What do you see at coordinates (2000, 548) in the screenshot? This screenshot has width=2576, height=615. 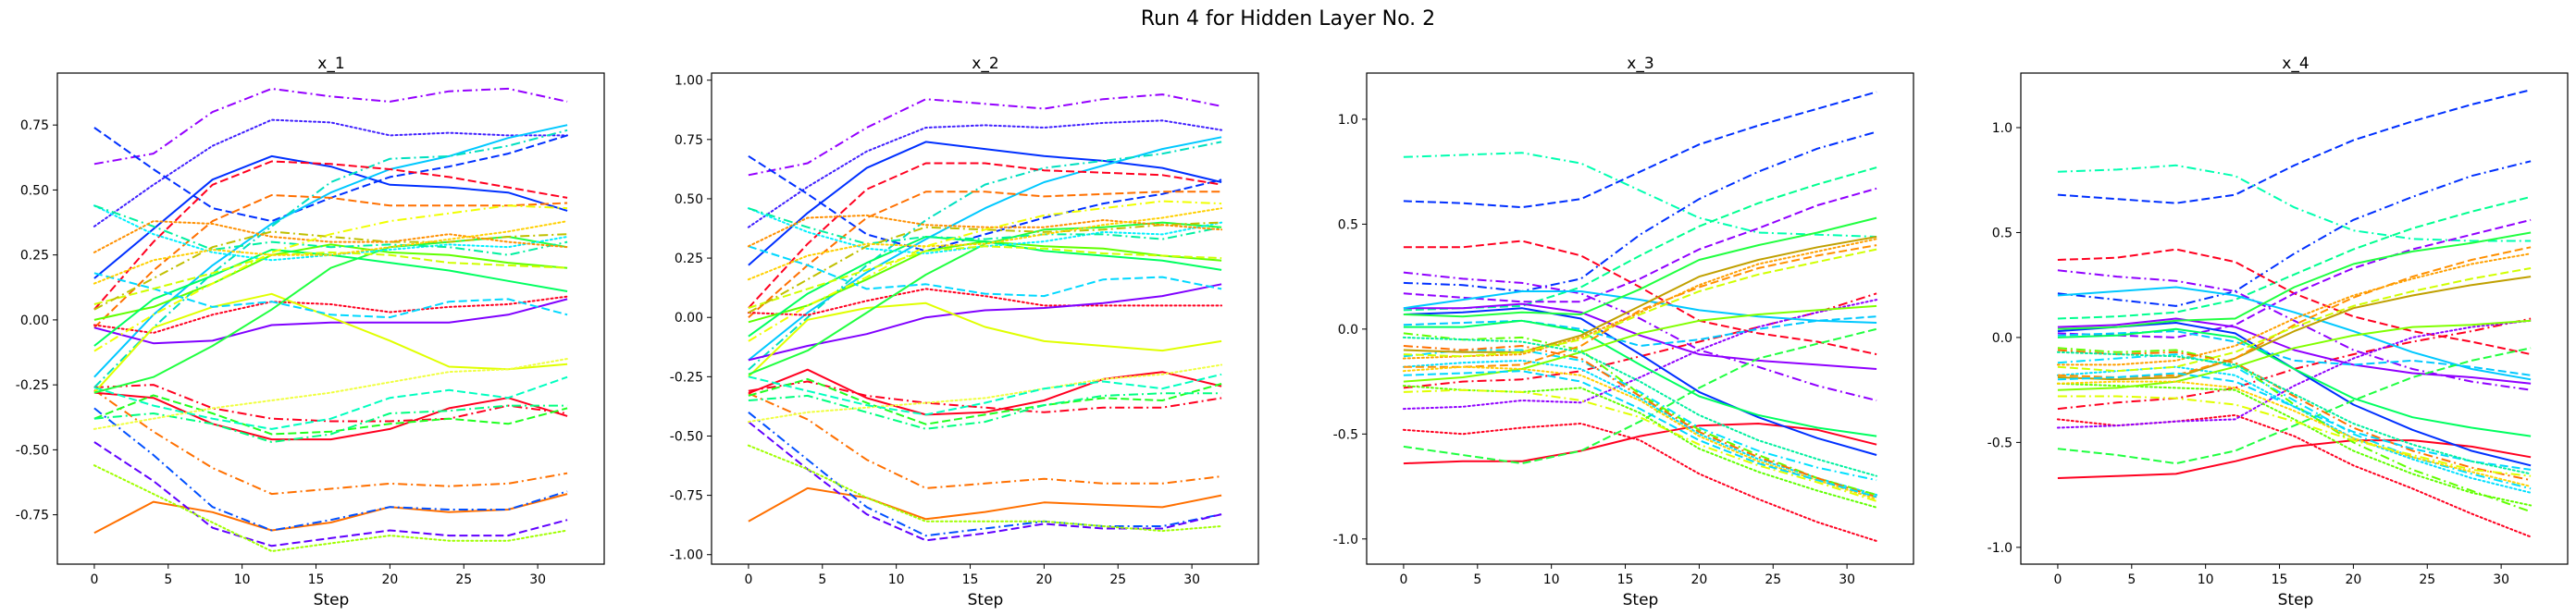 I see `y-tick-label: -1.0` at bounding box center [2000, 548].